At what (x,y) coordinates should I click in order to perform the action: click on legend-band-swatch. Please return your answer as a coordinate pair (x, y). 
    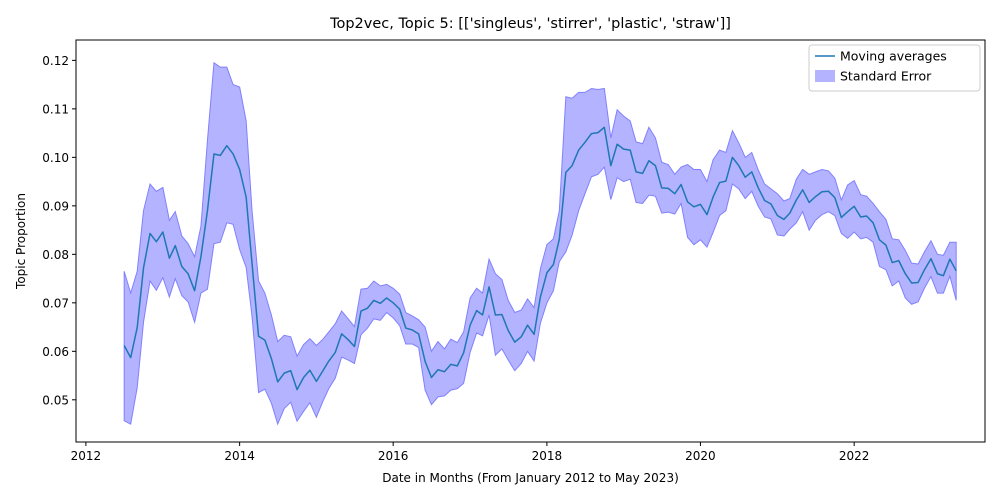
    Looking at the image, I should click on (825, 76).